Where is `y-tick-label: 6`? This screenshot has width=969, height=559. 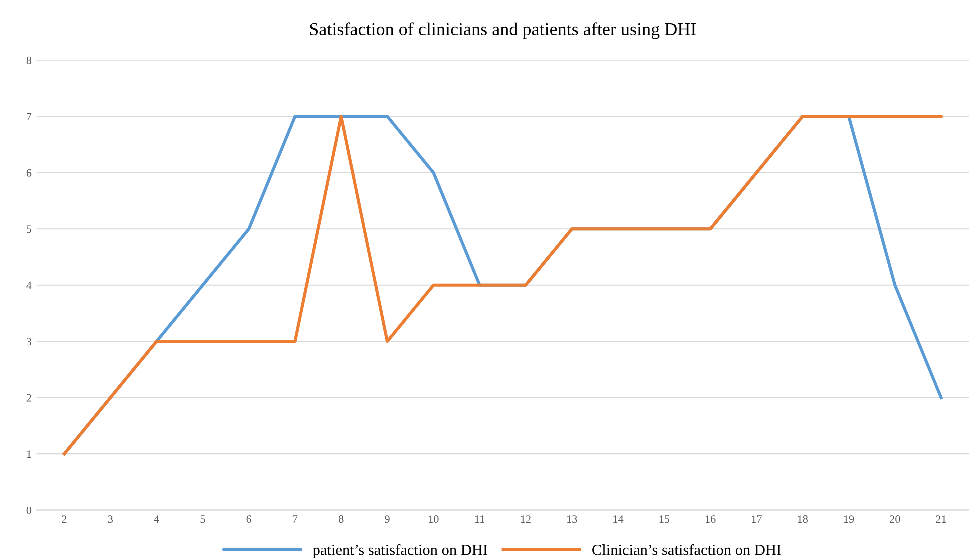 y-tick-label: 6 is located at coordinates (29, 173).